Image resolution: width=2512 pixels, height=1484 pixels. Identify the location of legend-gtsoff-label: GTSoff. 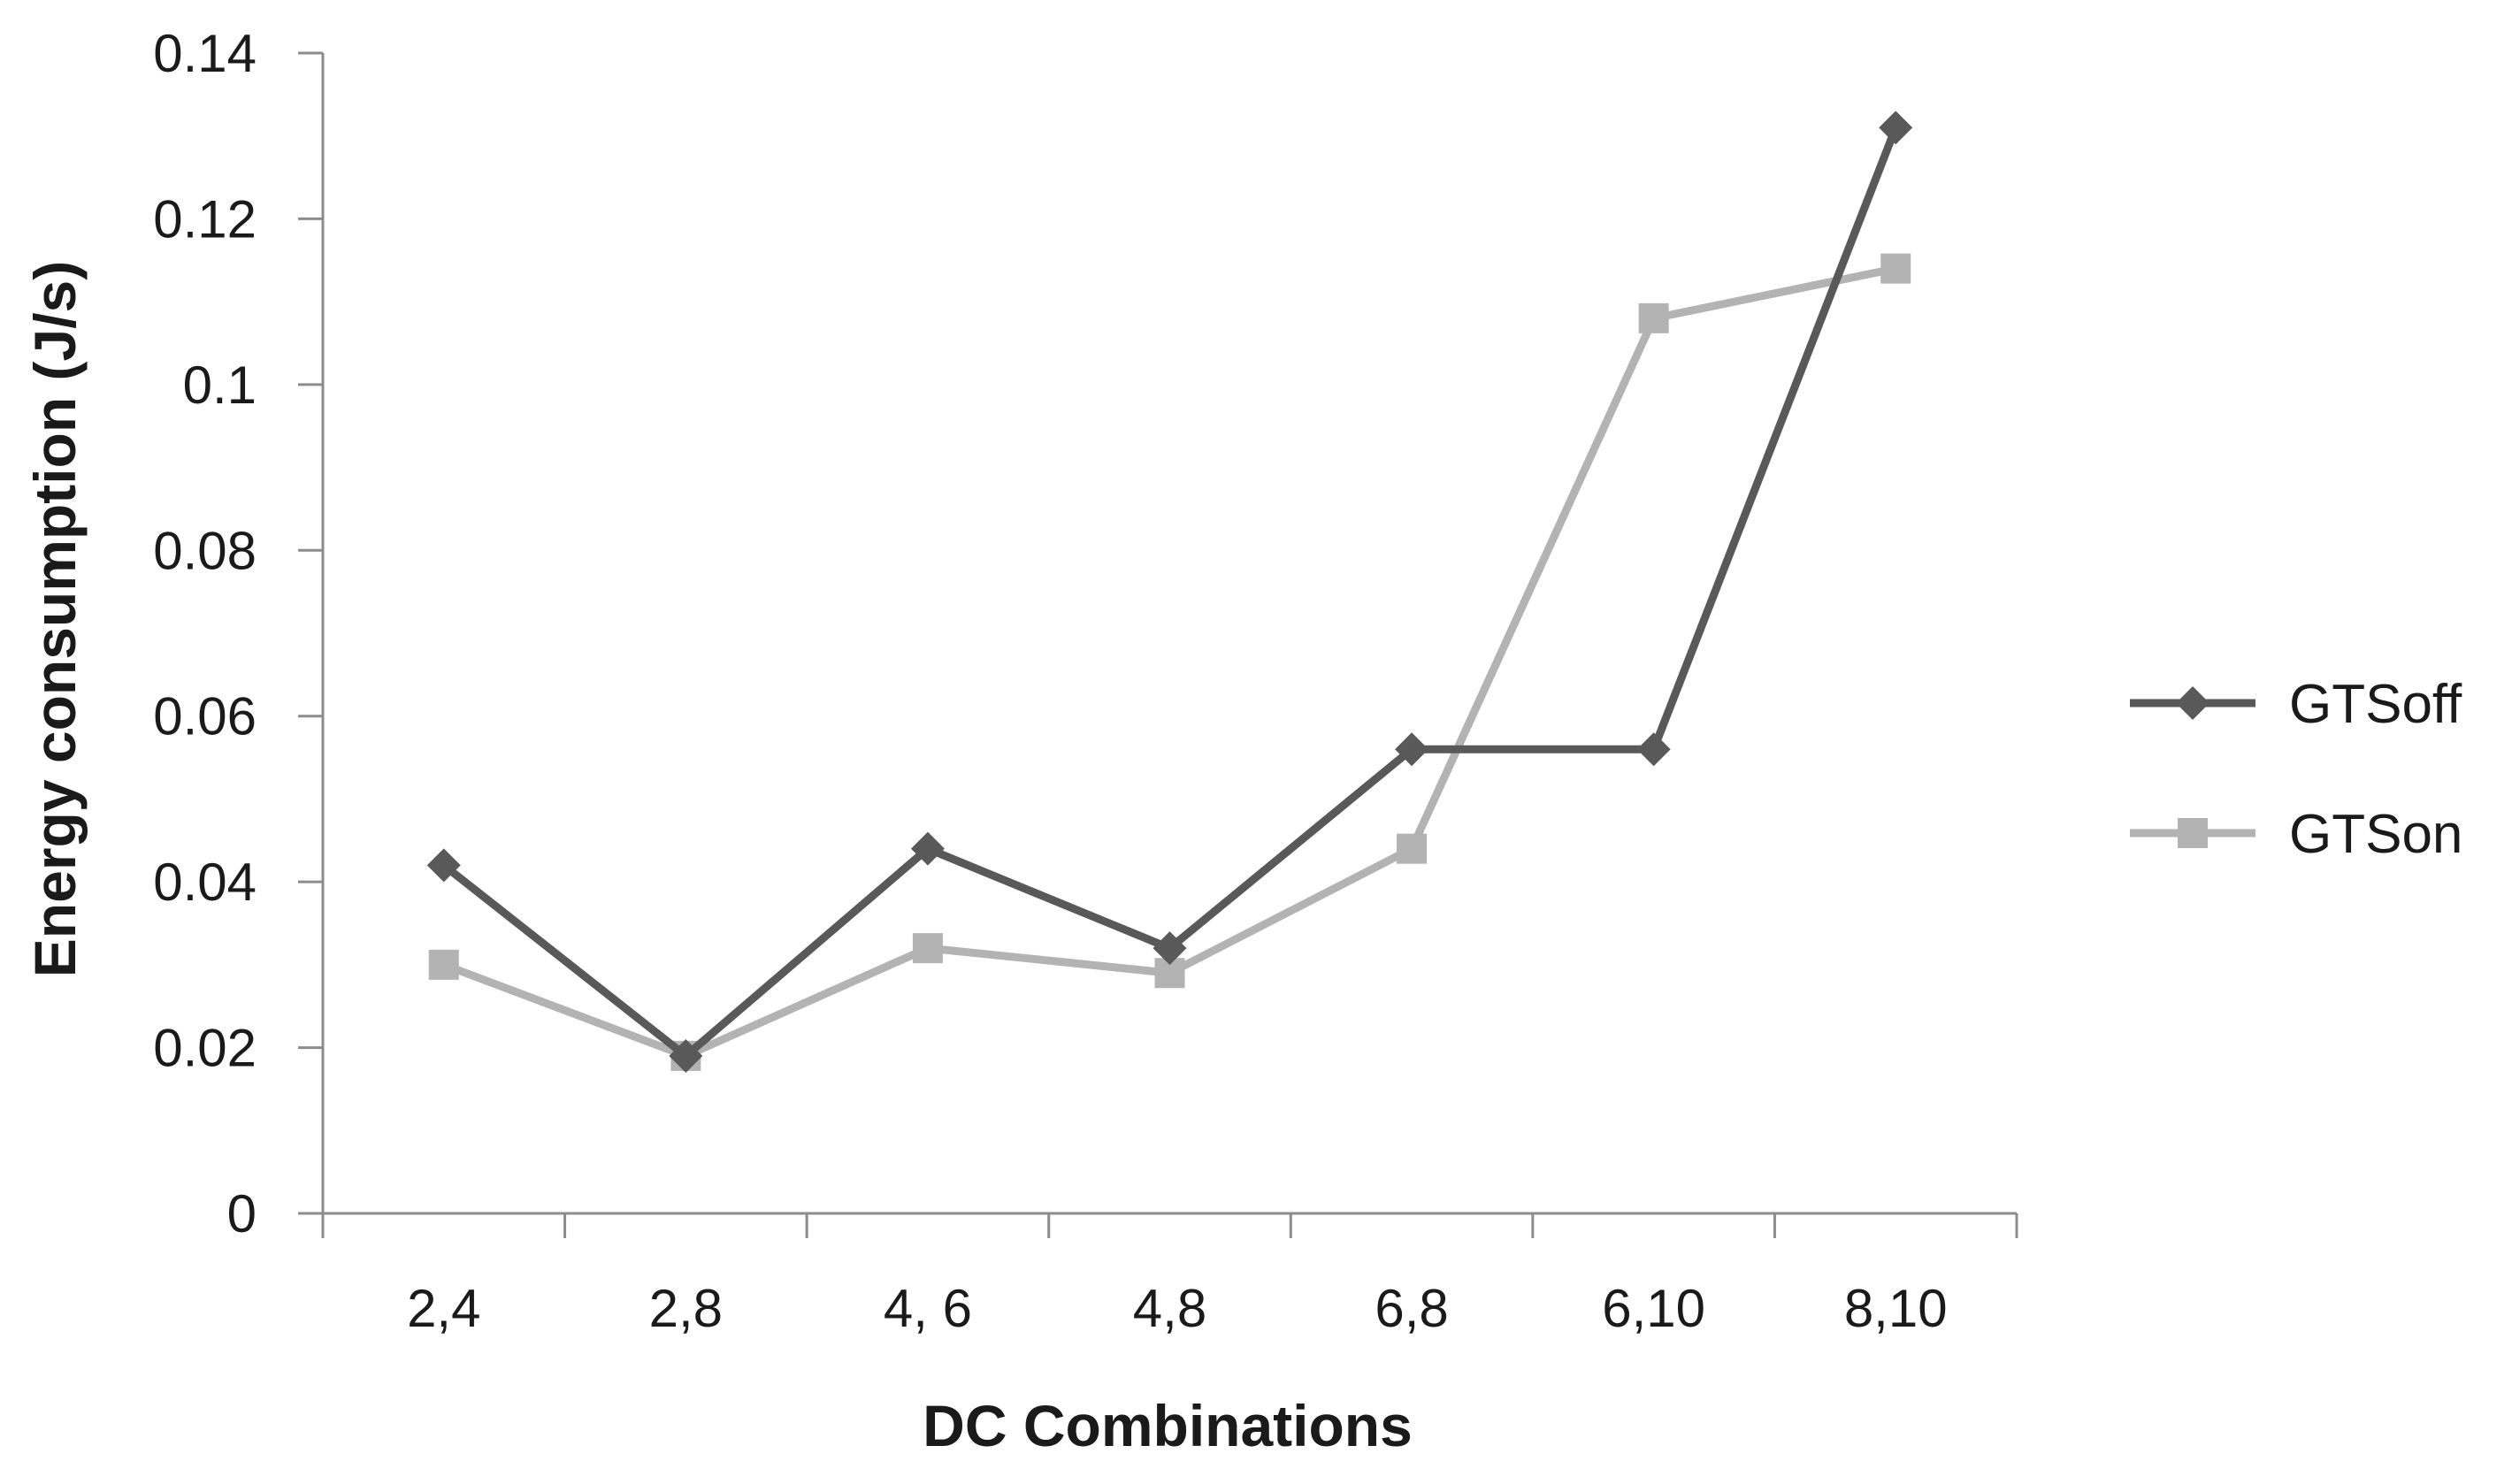
(2376, 704).